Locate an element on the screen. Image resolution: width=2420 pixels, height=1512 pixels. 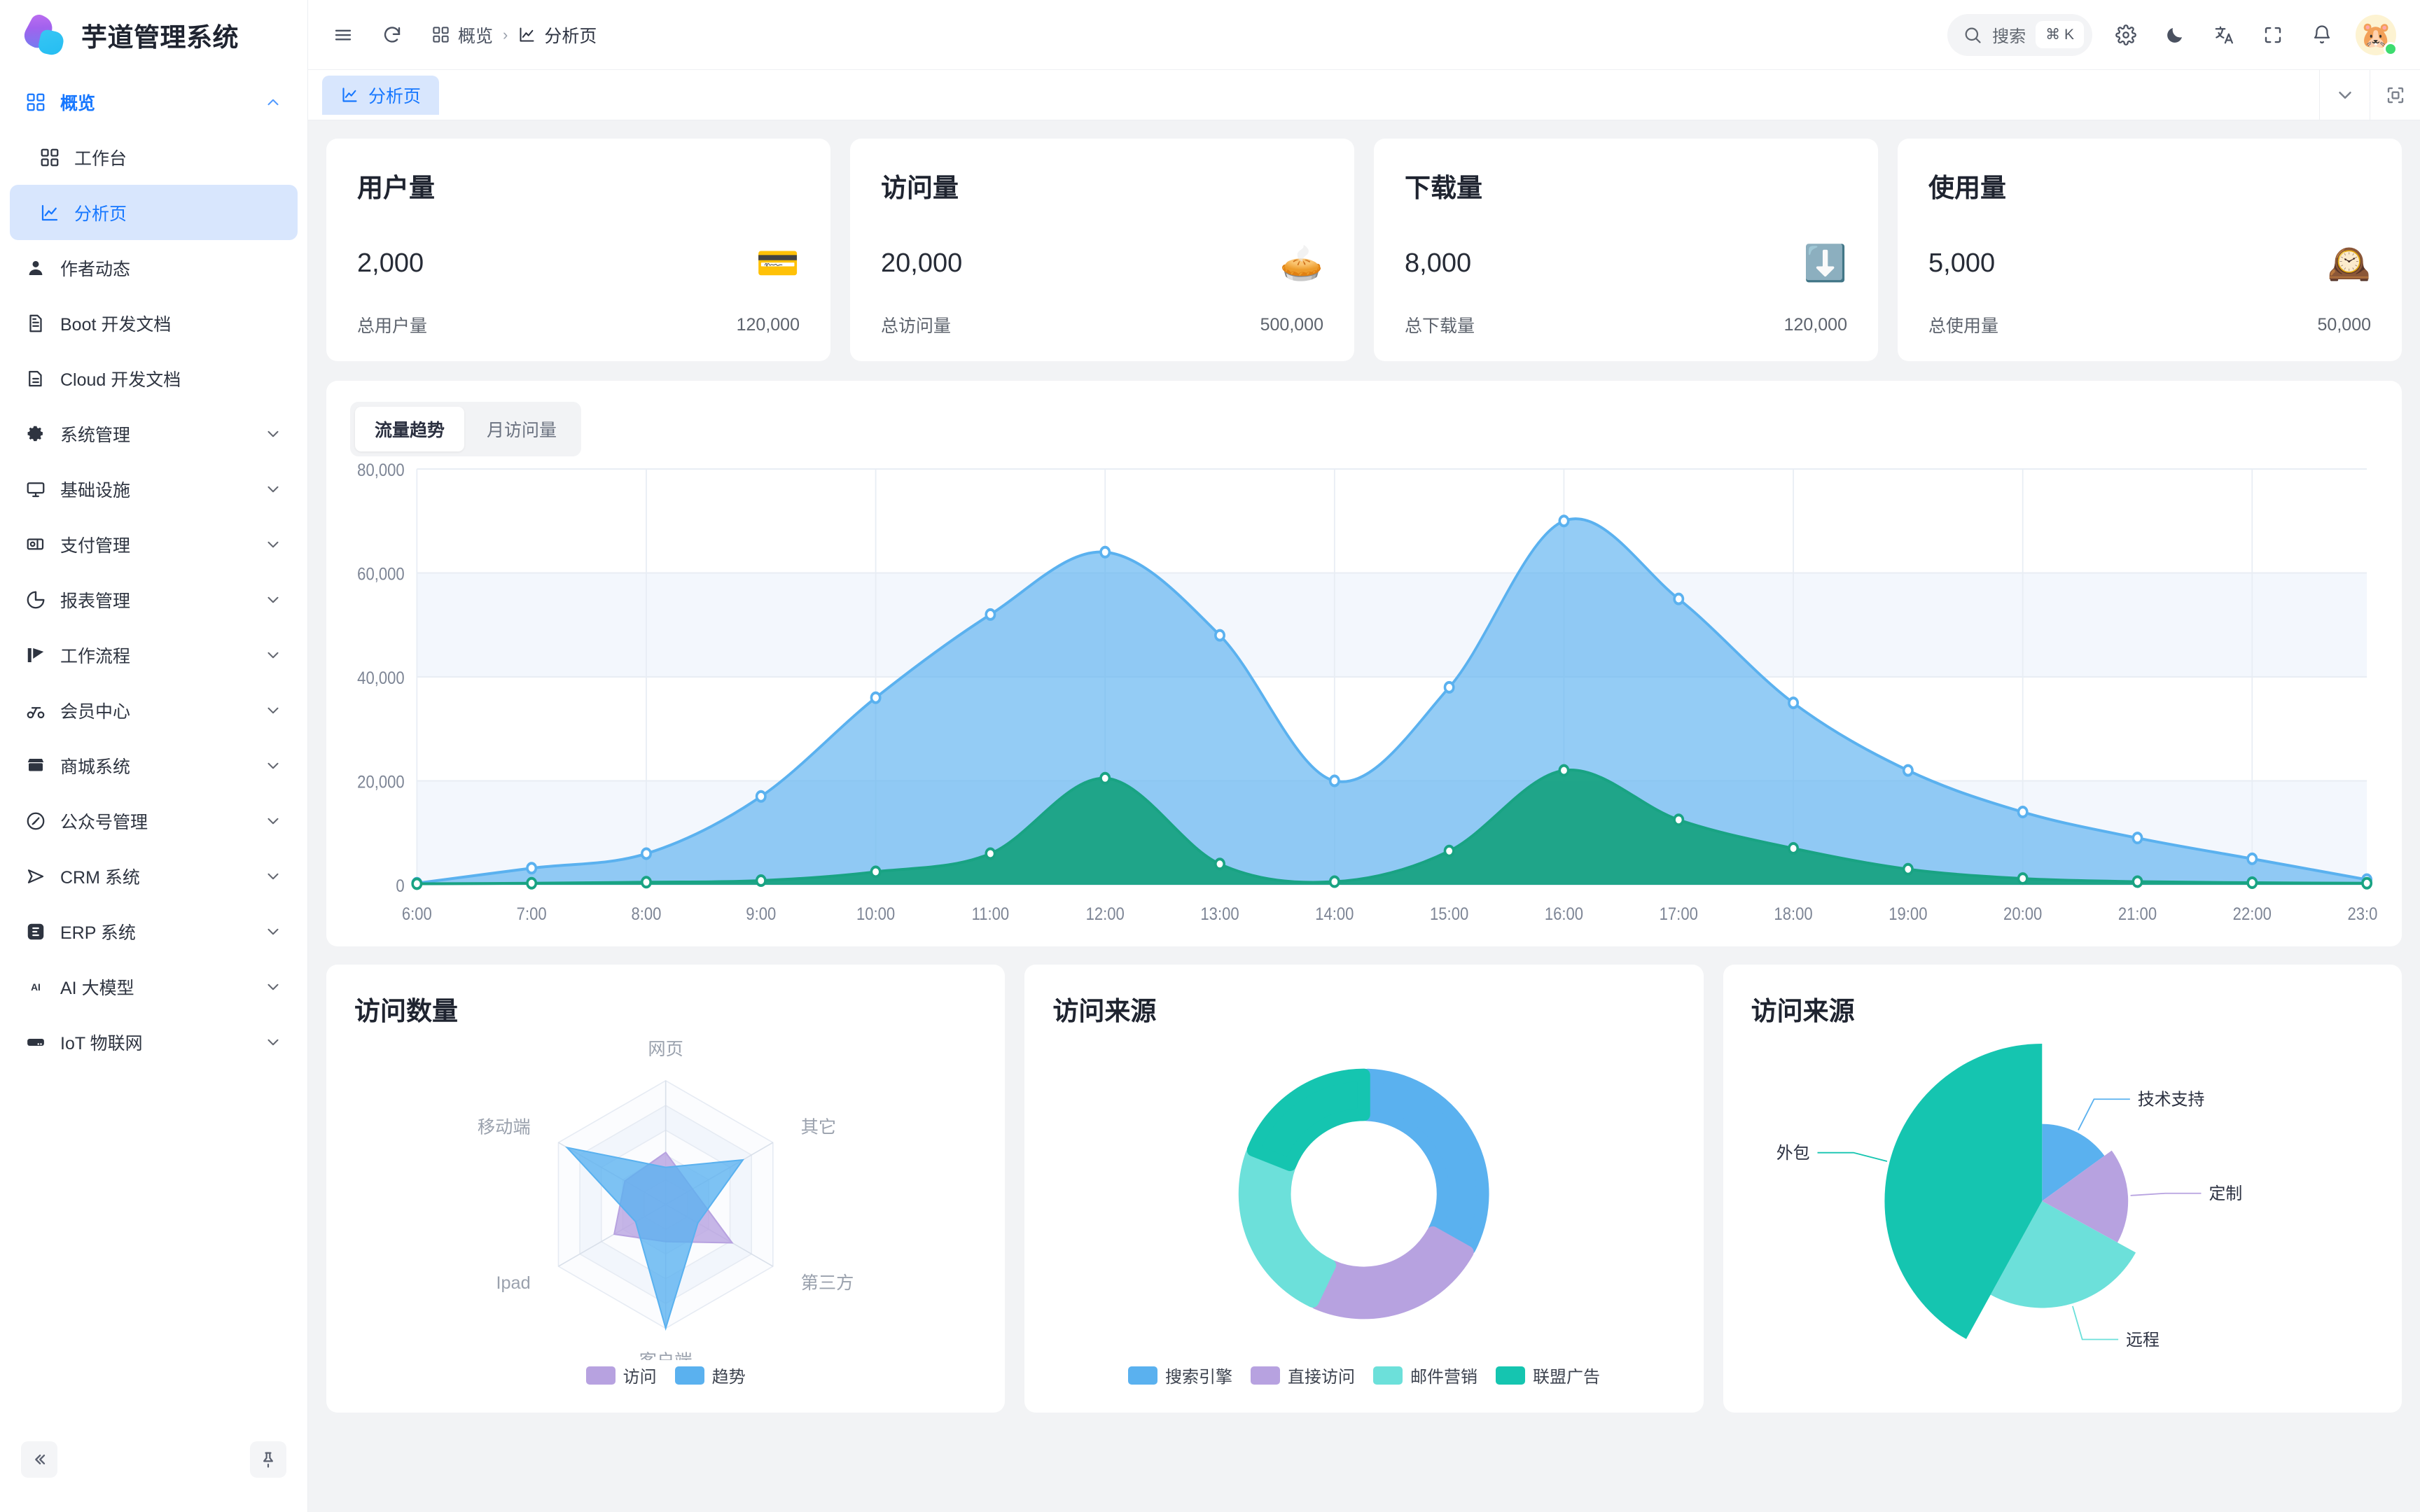
legend-item: 直接访问 is located at coordinates (1302, 1375).